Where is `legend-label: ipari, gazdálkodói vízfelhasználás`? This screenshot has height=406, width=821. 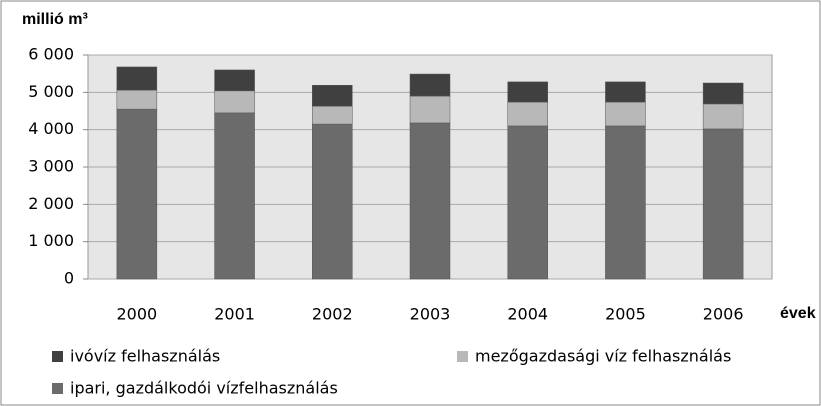
legend-label: ipari, gazdálkodói vízfelhasználás is located at coordinates (204, 388).